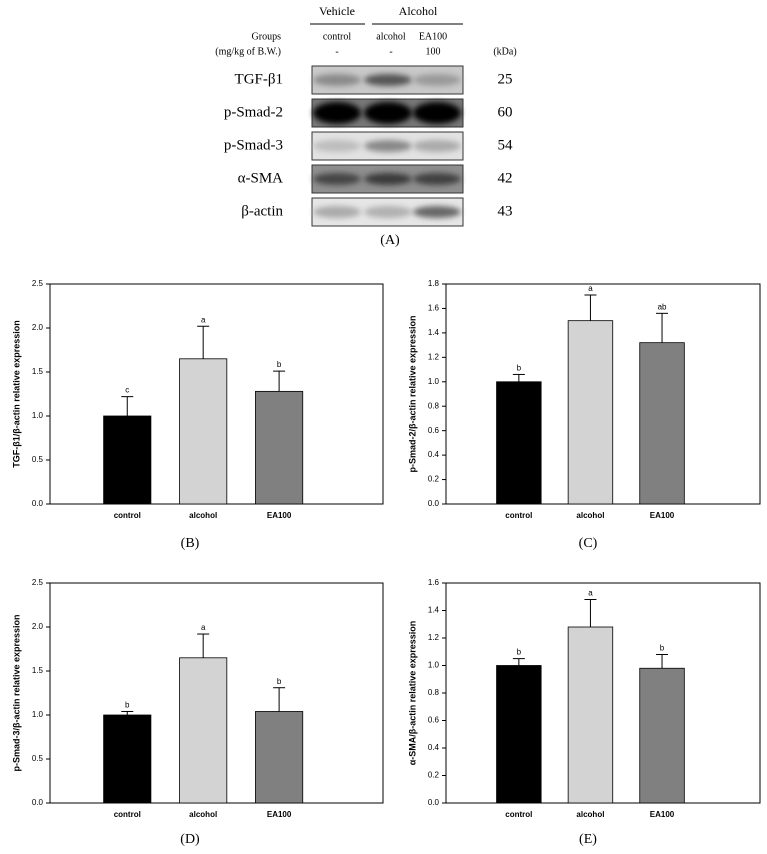 The width and height of the screenshot is (767, 854). Describe the element at coordinates (261, 178) in the screenshot. I see `protein-label: α-SMA` at that location.